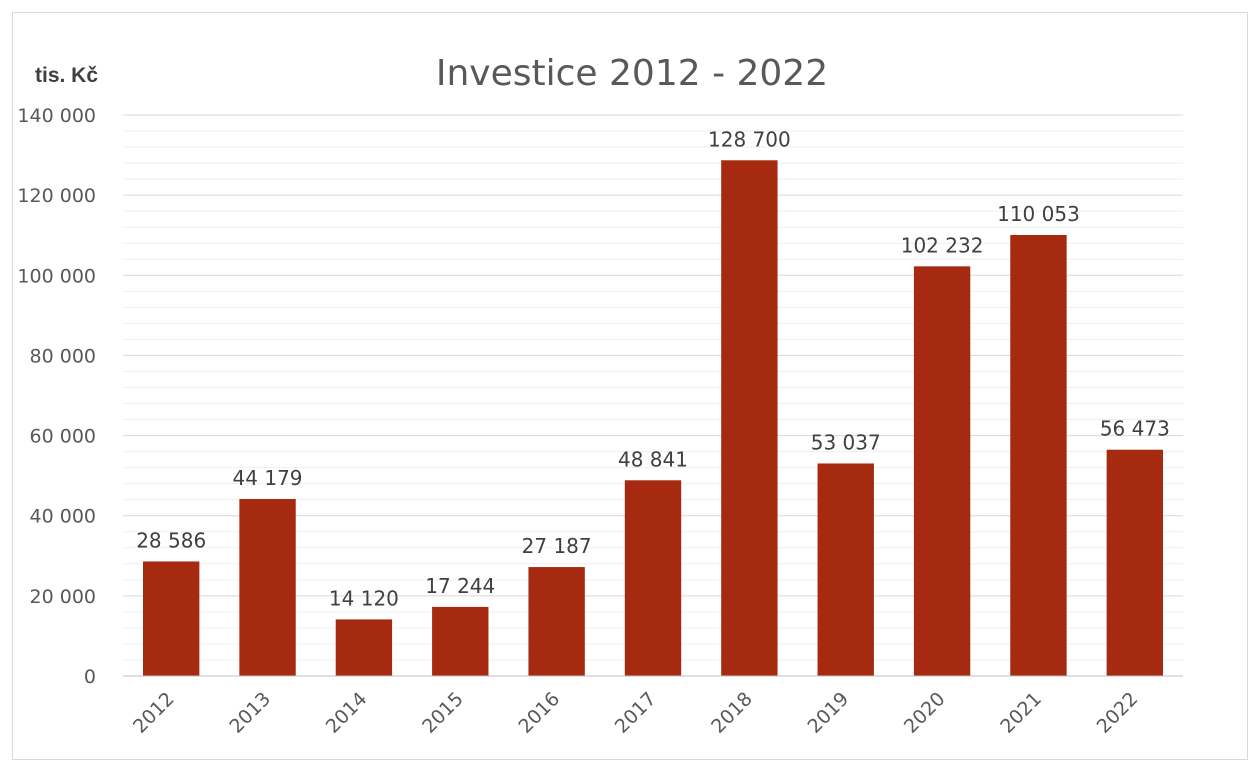 The image size is (1260, 761). Describe the element at coordinates (632, 73) in the screenshot. I see `chart-title: Investice 2012 - 2022` at that location.